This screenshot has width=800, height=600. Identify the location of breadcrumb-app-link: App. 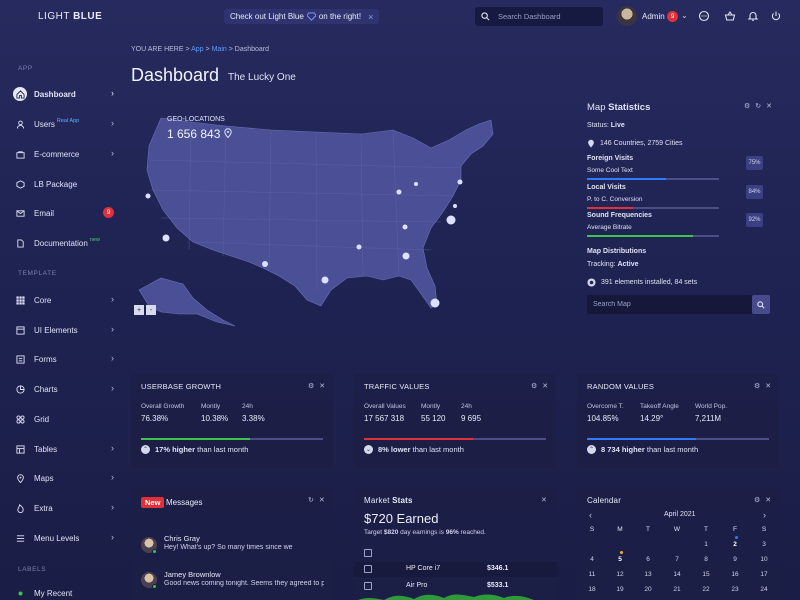
(197, 49).